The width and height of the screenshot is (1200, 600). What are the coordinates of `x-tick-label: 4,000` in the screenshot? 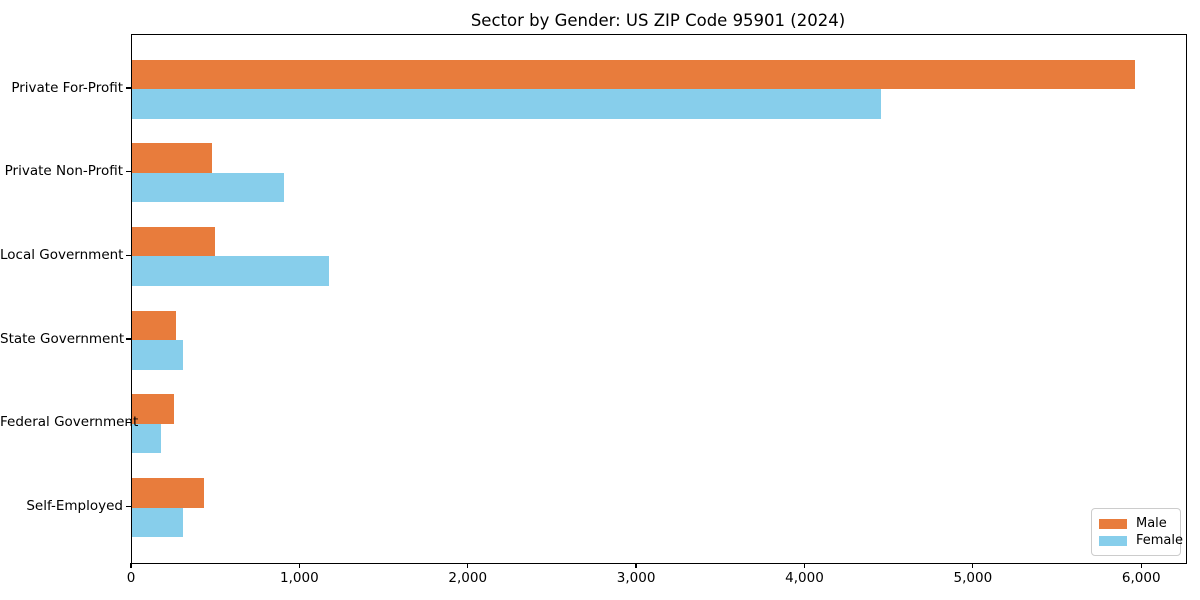 It's located at (804, 578).